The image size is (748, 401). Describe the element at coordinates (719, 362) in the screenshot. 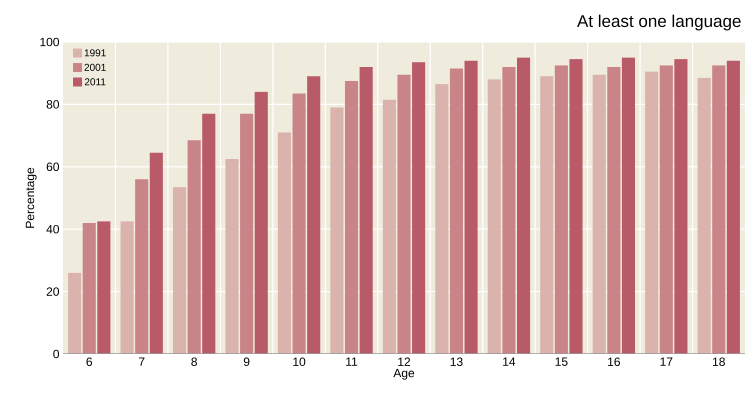

I see `x-tick-label: 18` at that location.